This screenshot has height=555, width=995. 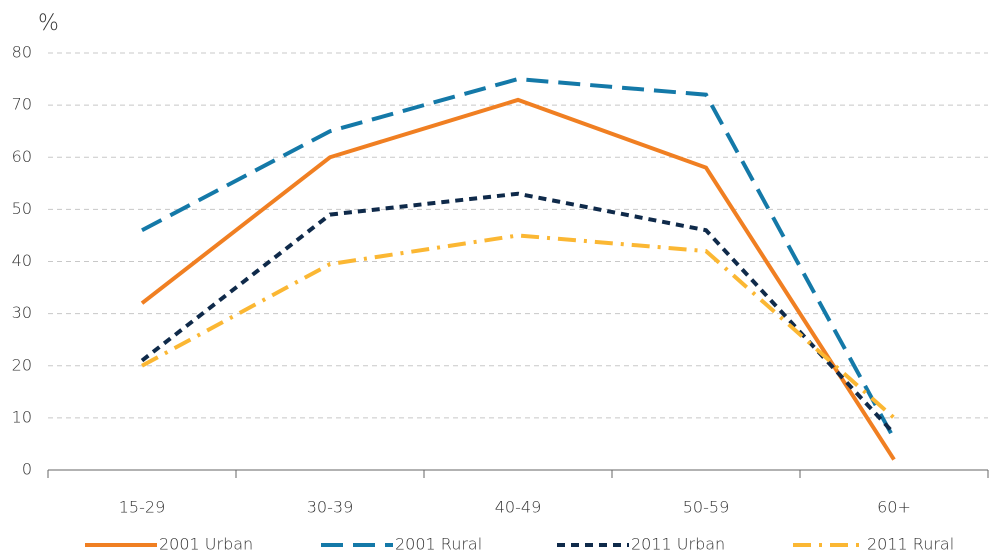 What do you see at coordinates (22, 260) in the screenshot?
I see `y-tick-label: 40` at bounding box center [22, 260].